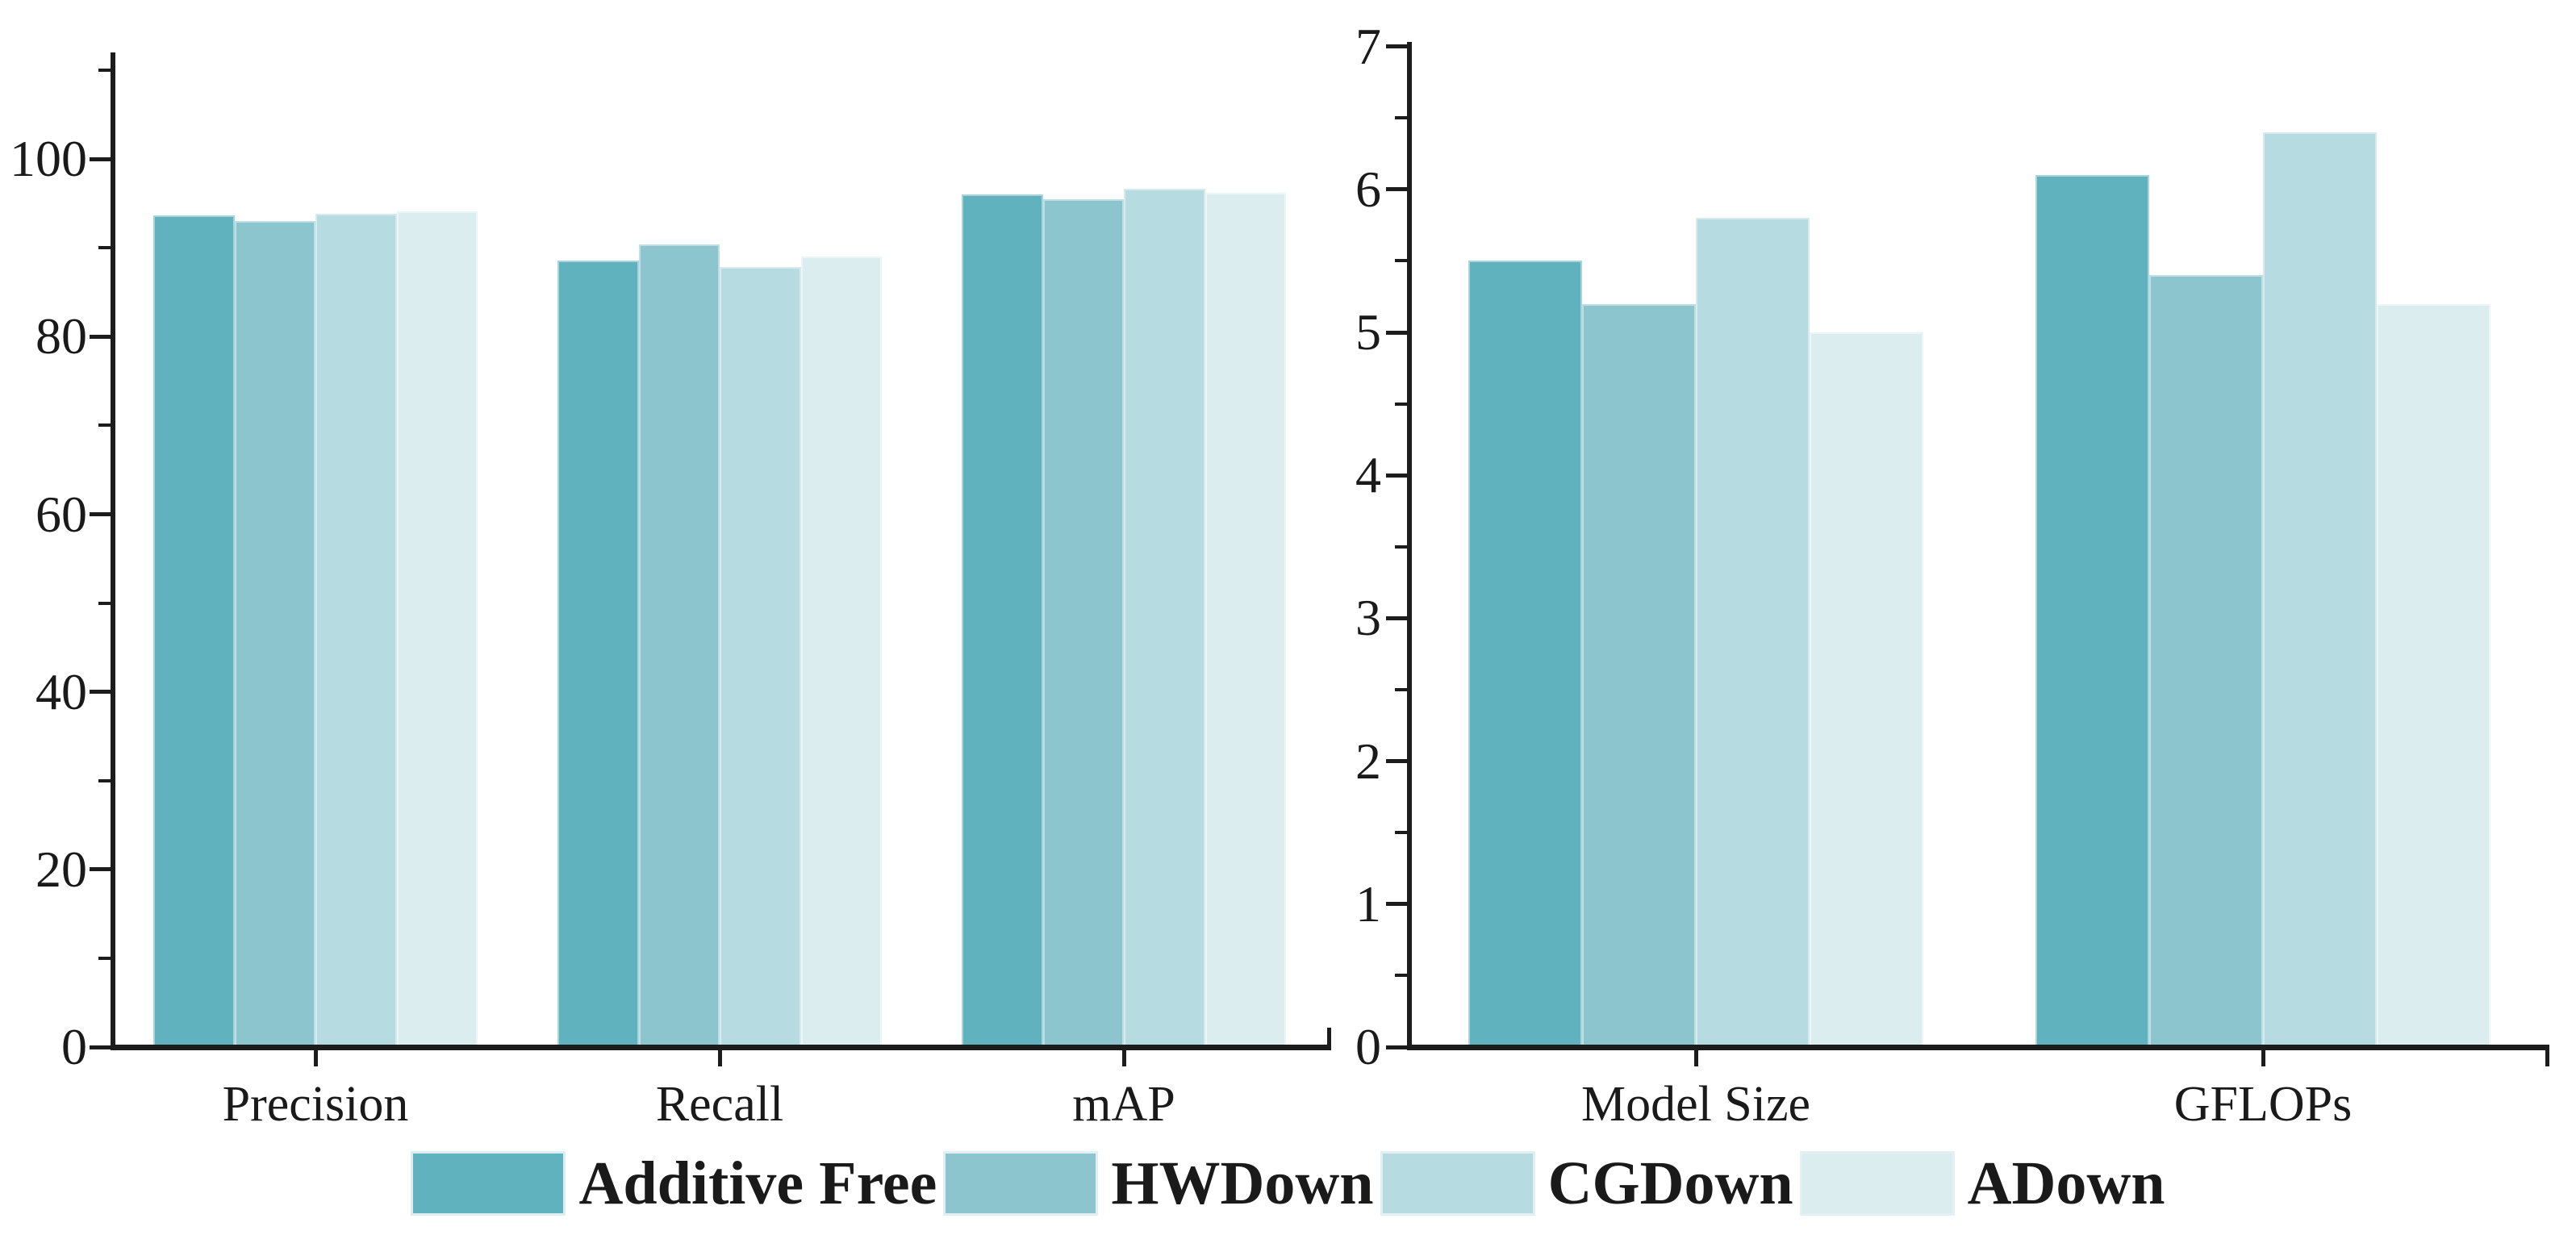 Image resolution: width=2576 pixels, height=1235 pixels. I want to click on x-tick-gflops, so click(2263, 1057).